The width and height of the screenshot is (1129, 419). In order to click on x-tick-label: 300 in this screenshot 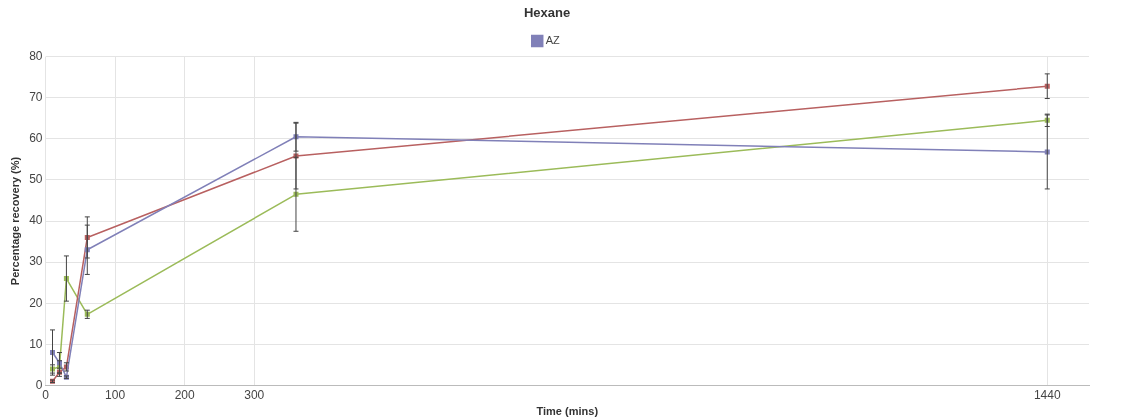, I will do `click(254, 394)`.